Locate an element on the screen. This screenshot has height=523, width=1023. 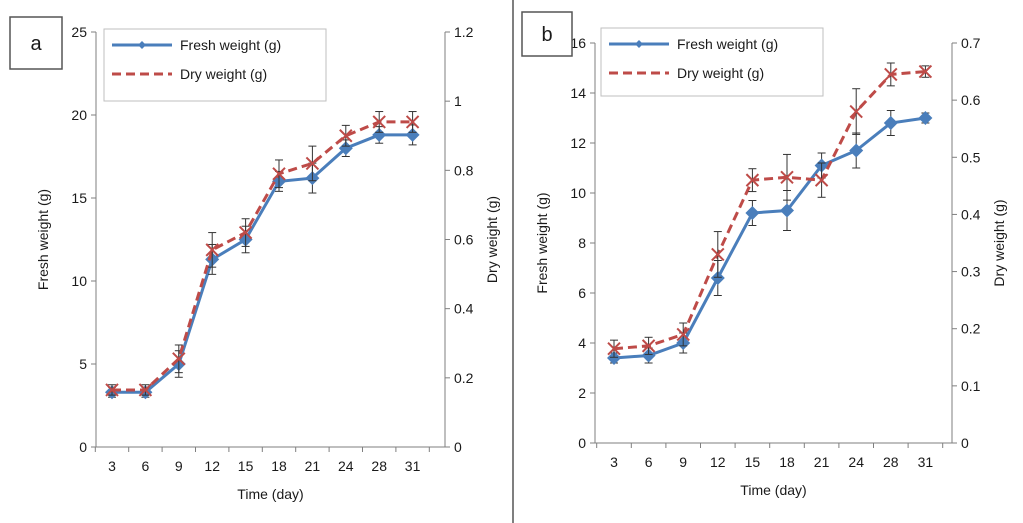
x-tick-label: 15 is located at coordinates (753, 462).